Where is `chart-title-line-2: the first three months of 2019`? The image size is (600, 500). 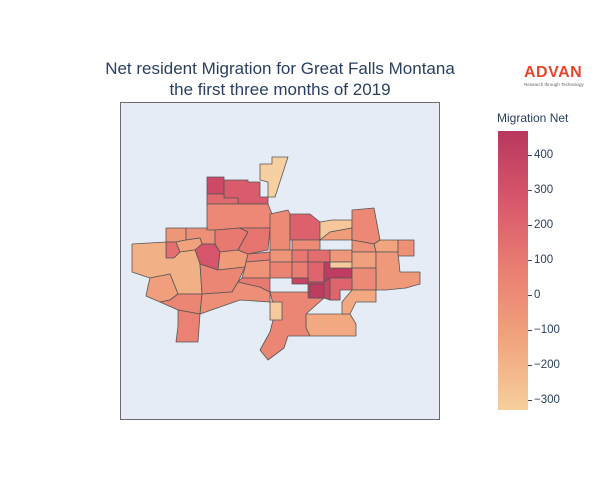 chart-title-line-2: the first three months of 2019 is located at coordinates (280, 89).